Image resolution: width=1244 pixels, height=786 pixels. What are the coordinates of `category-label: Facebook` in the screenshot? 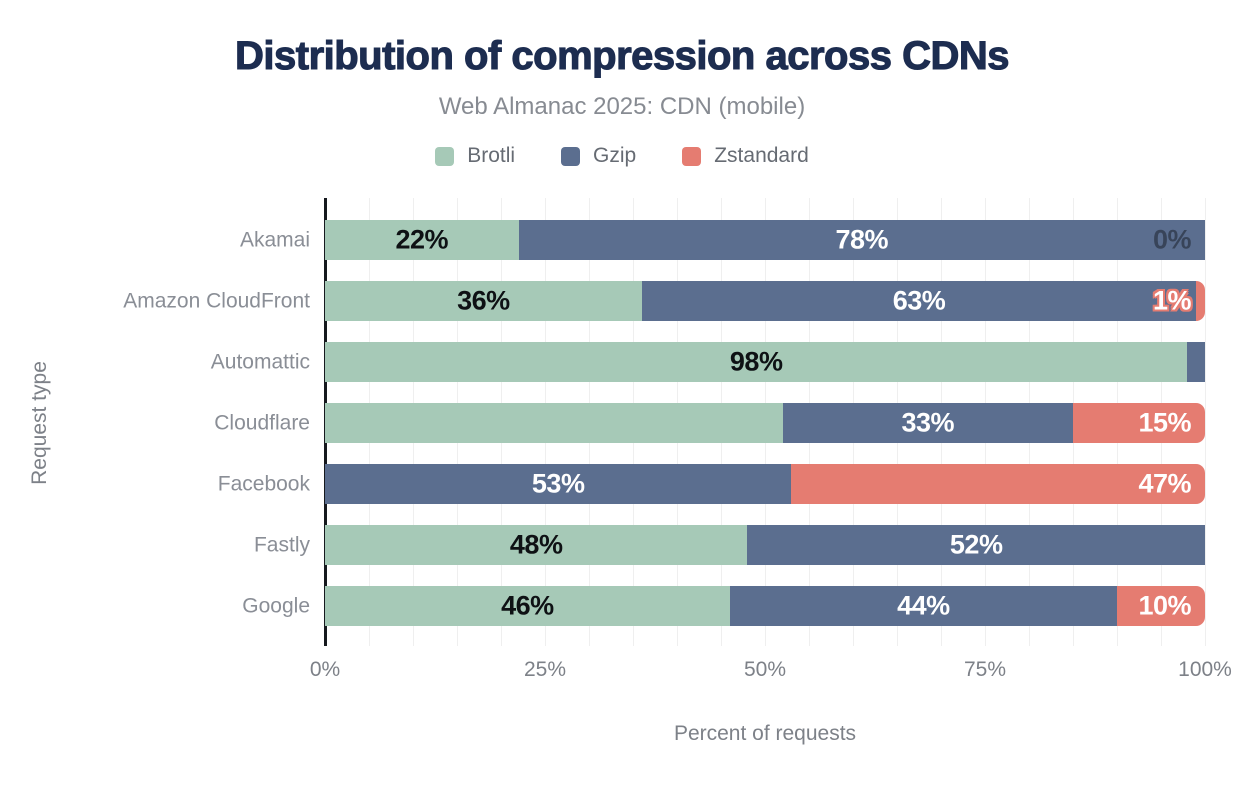 It's located at (263, 484).